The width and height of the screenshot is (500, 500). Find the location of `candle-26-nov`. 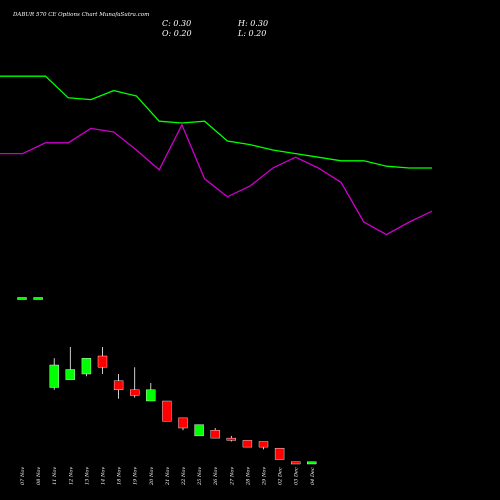

candle-26-nov is located at coordinates (215, 433).